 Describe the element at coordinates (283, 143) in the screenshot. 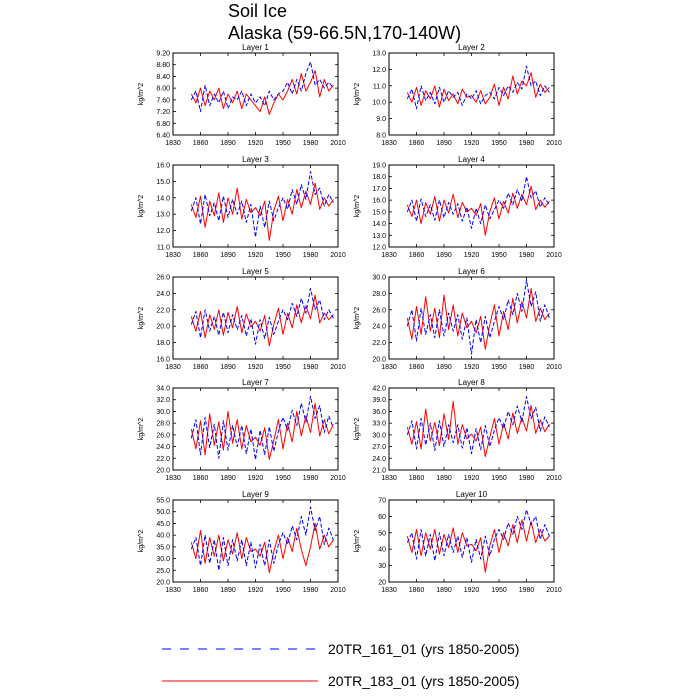

I see `x-tick-label-layer-1: 1950` at that location.